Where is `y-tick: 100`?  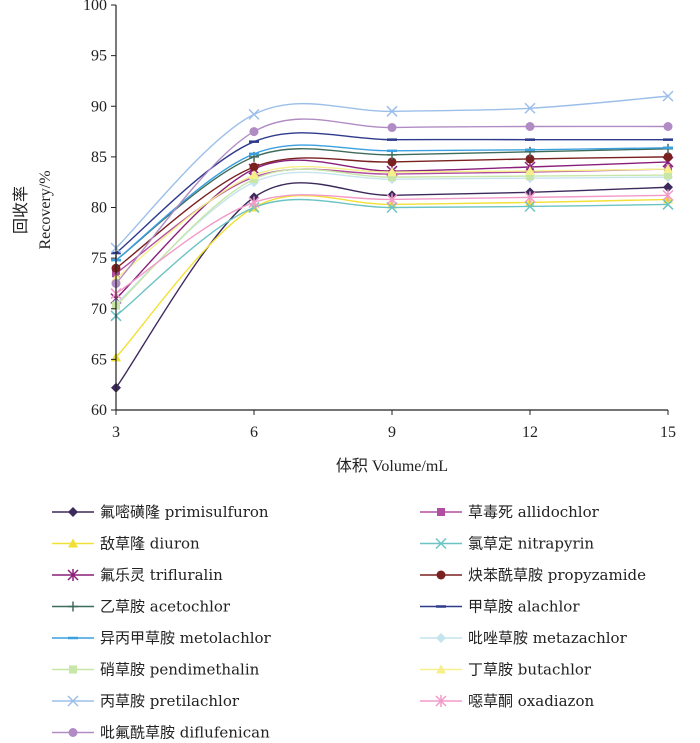
y-tick: 100 is located at coordinates (99, 7).